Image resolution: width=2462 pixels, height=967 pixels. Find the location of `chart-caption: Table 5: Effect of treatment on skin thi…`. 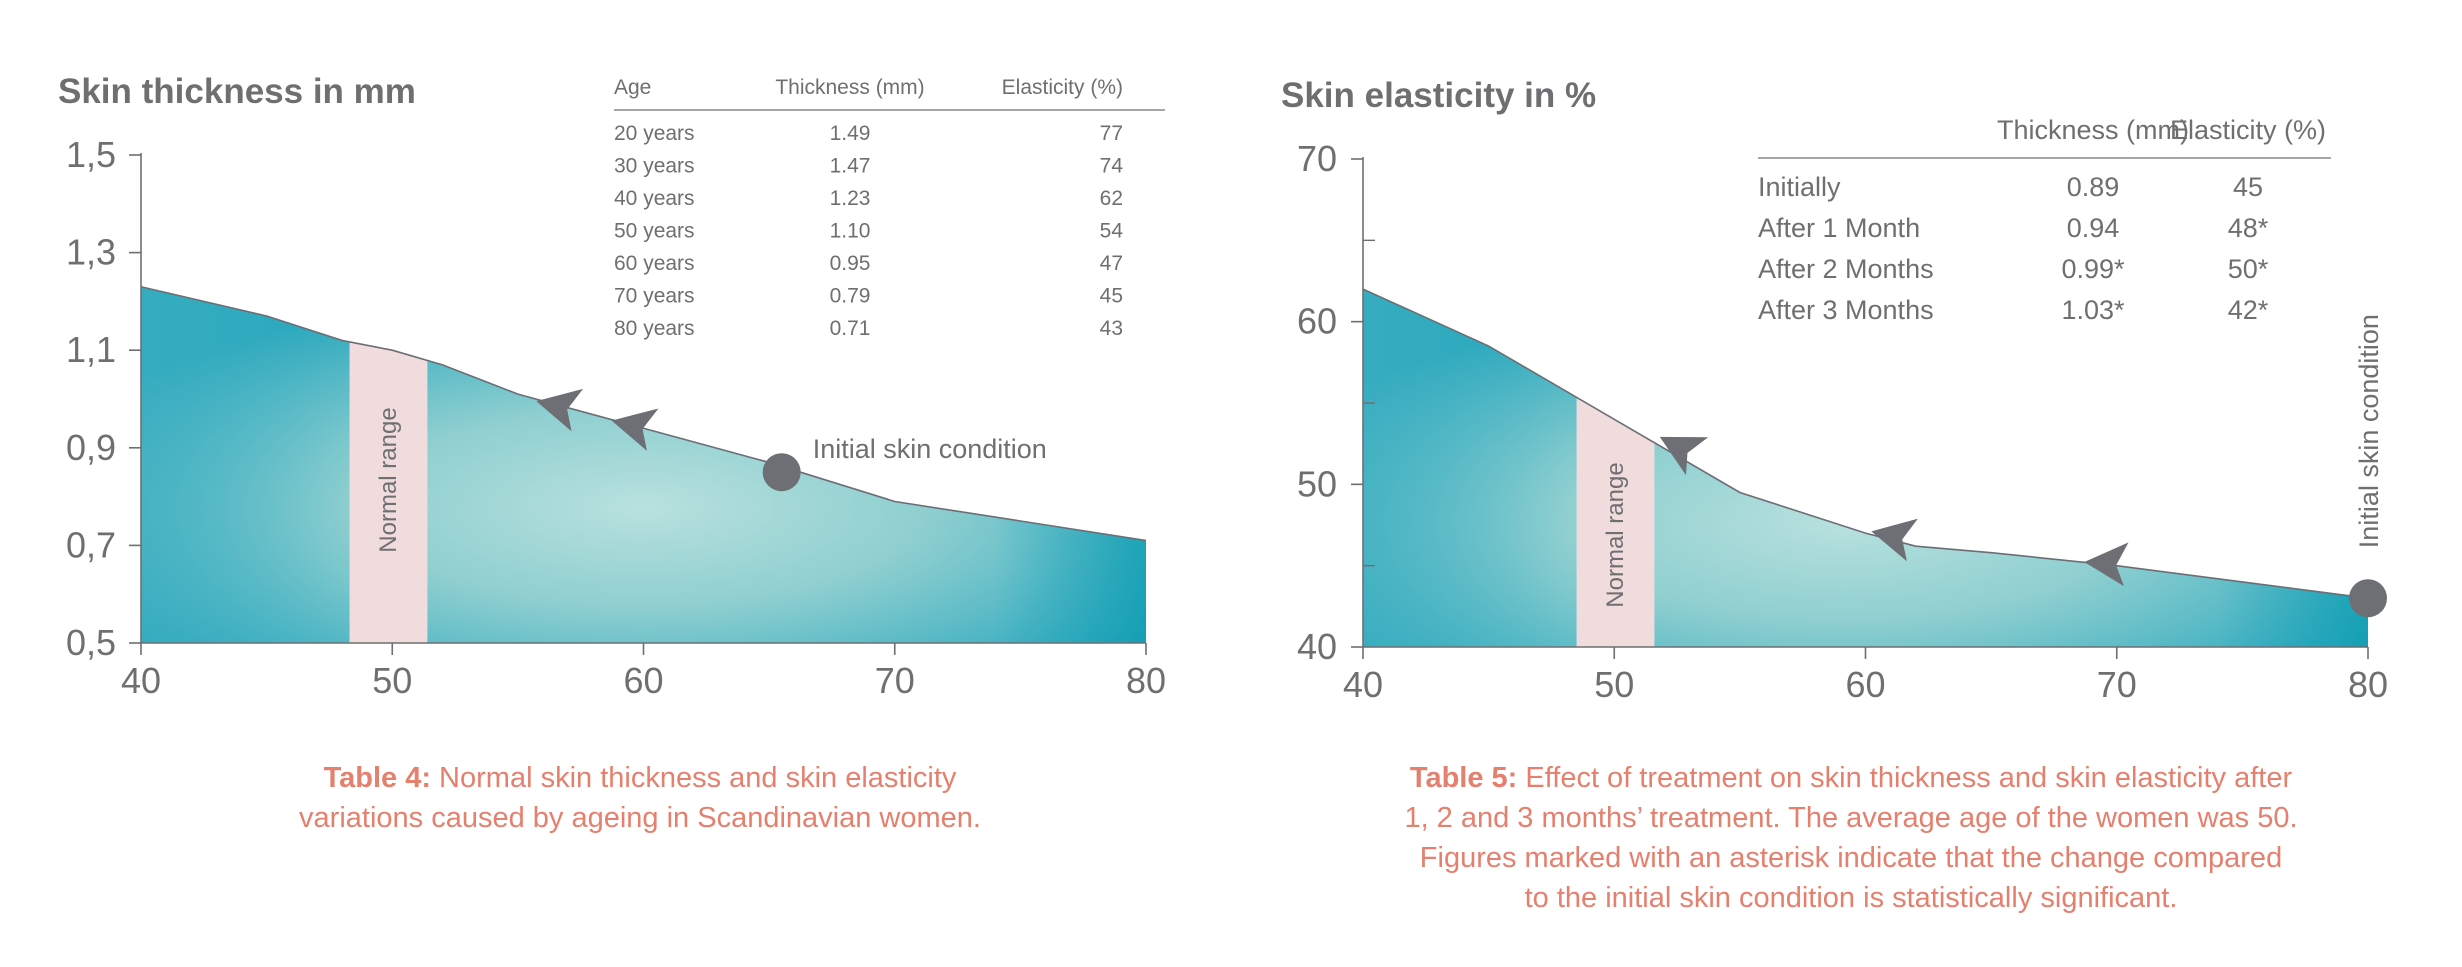

chart-caption: Table 5: Effect of treatment on skin thi… is located at coordinates (1851, 838).